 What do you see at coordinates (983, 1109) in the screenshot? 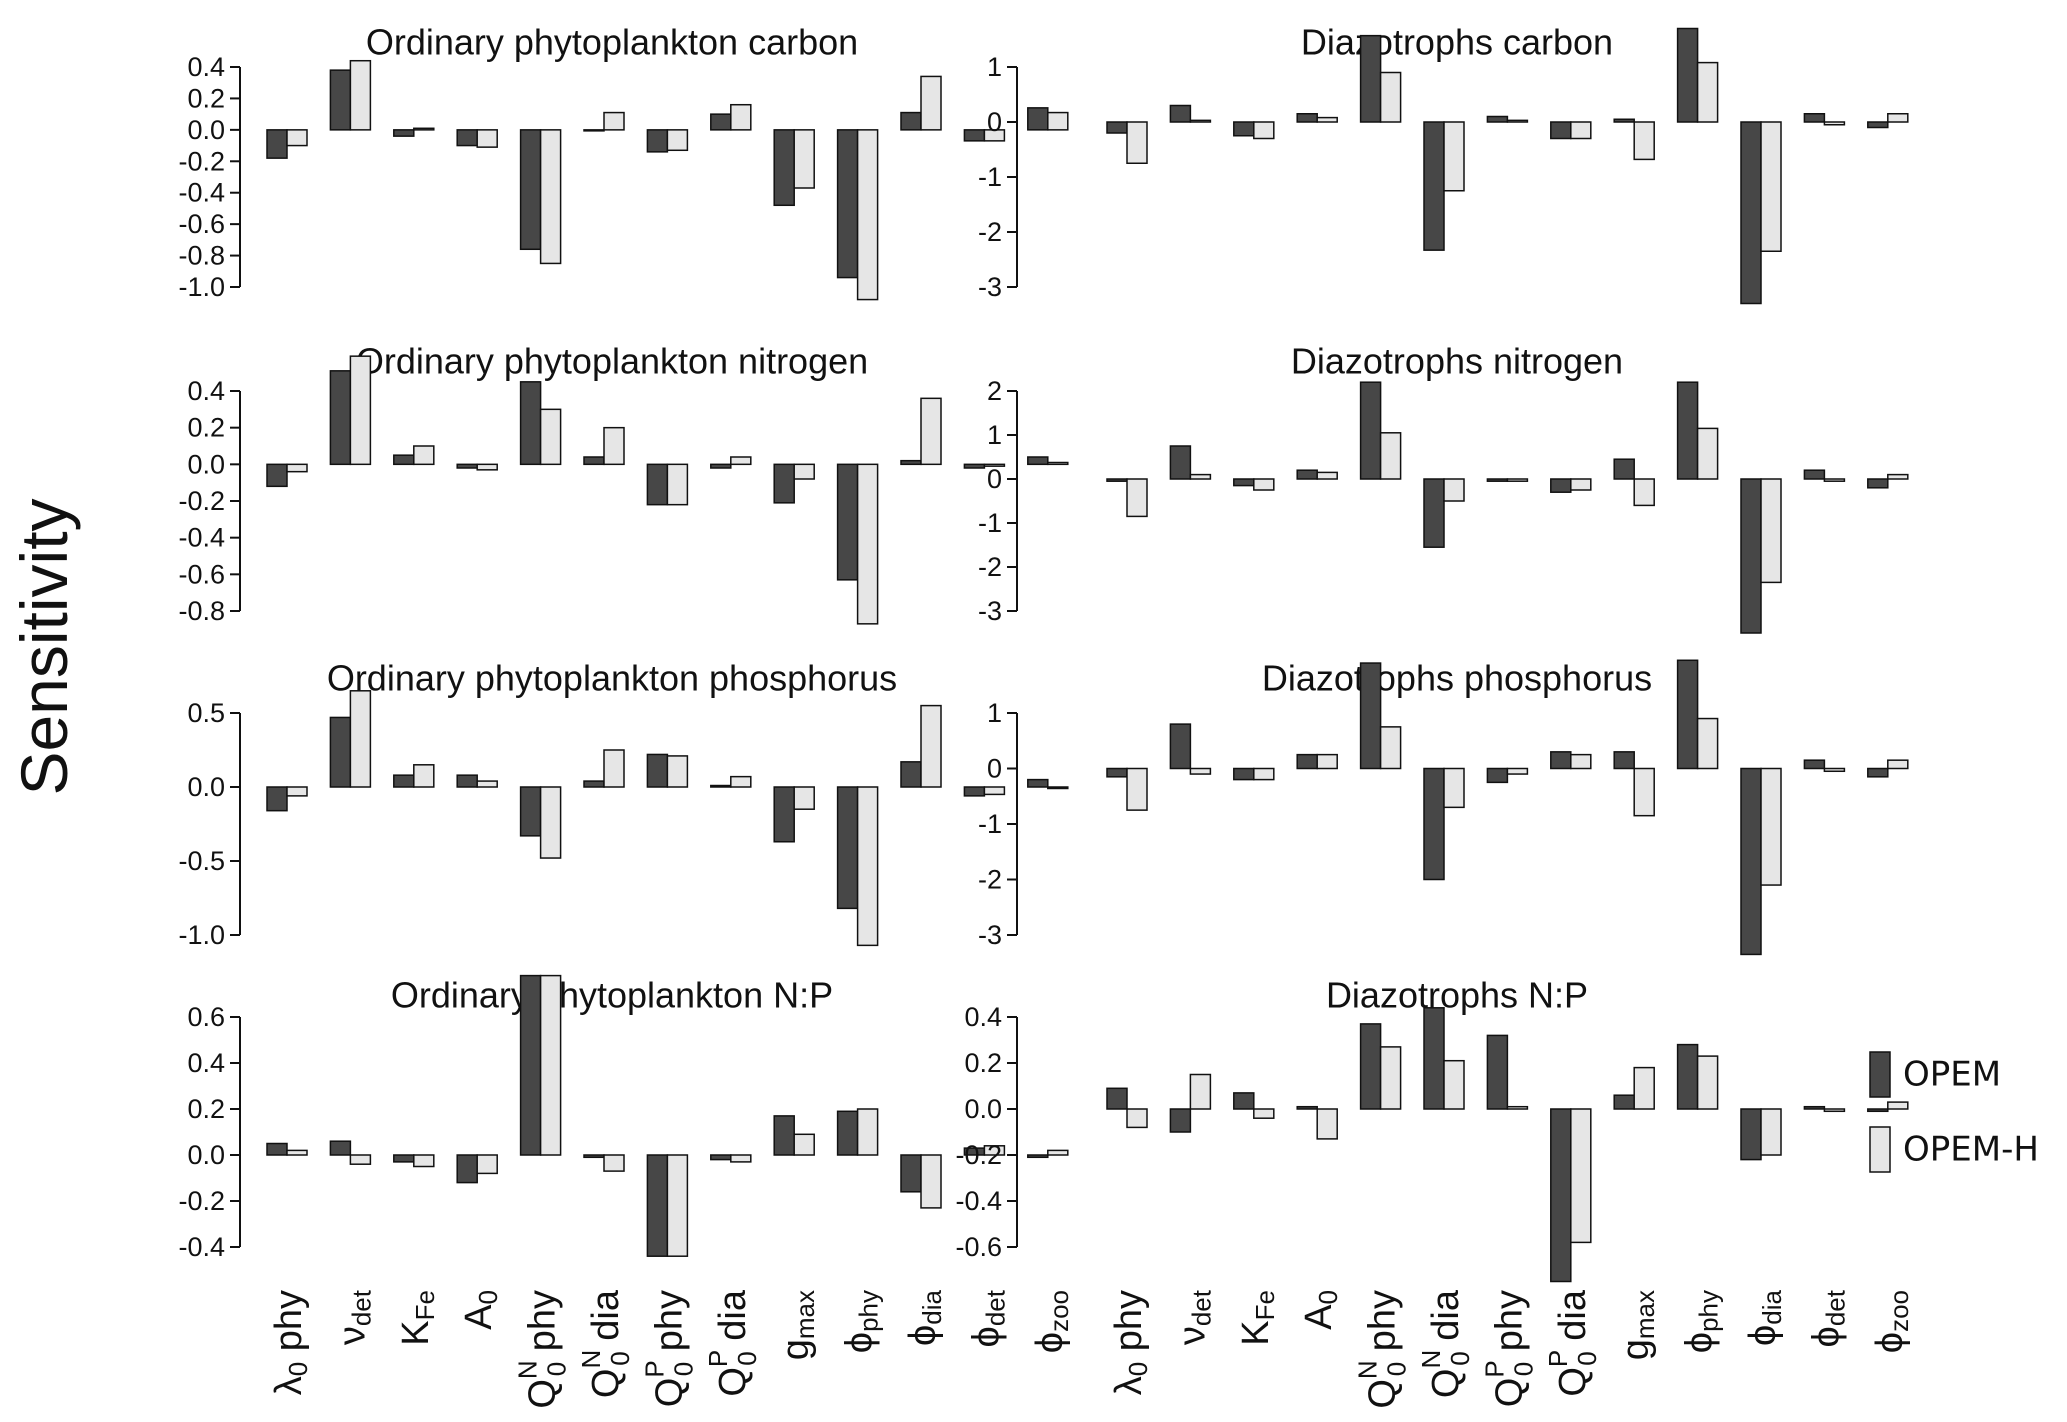
I see `y-tick-label: 0.0` at bounding box center [983, 1109].